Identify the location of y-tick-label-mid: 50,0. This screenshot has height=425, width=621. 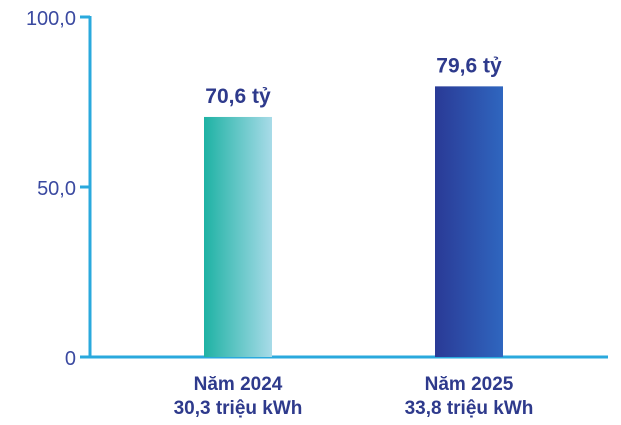
(56, 189).